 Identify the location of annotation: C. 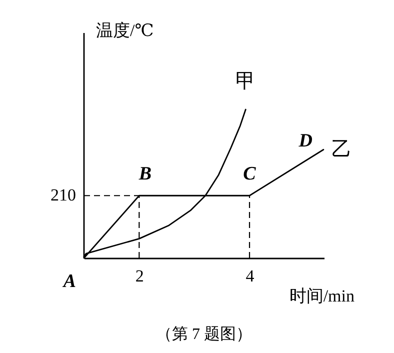
(249, 174).